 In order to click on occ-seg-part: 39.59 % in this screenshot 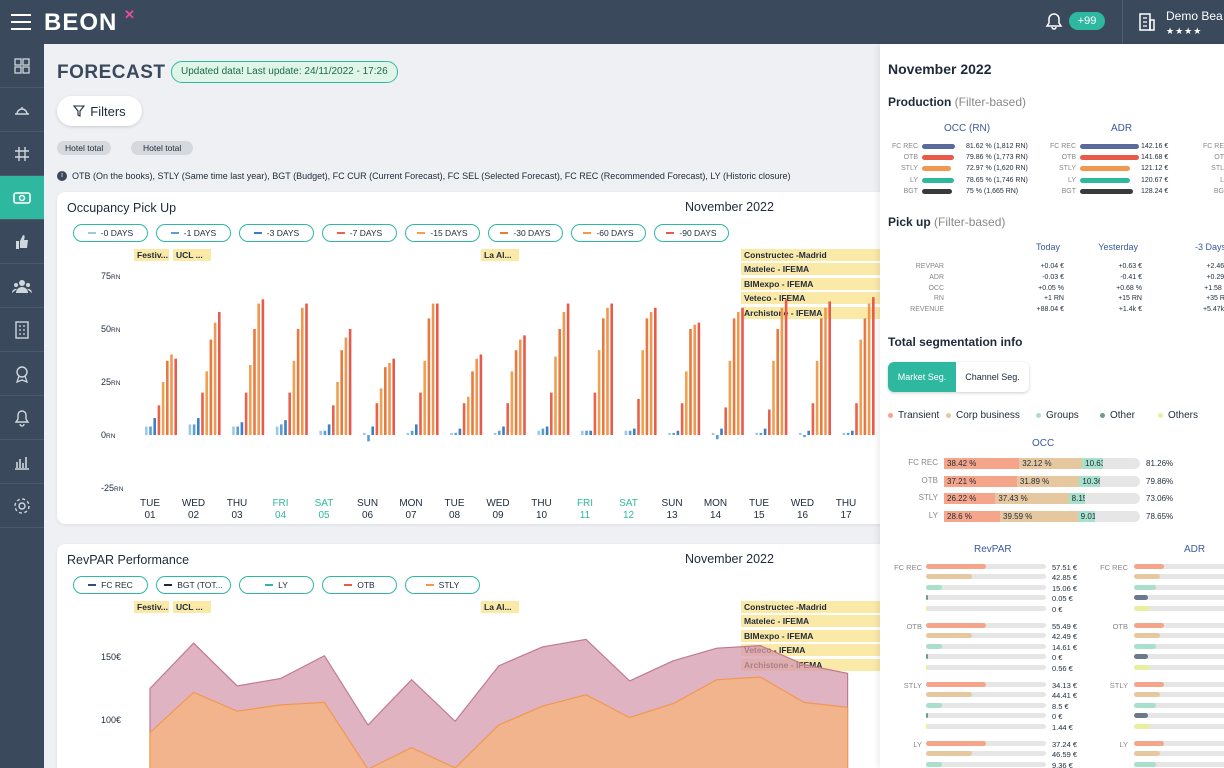, I will do `click(1039, 516)`.